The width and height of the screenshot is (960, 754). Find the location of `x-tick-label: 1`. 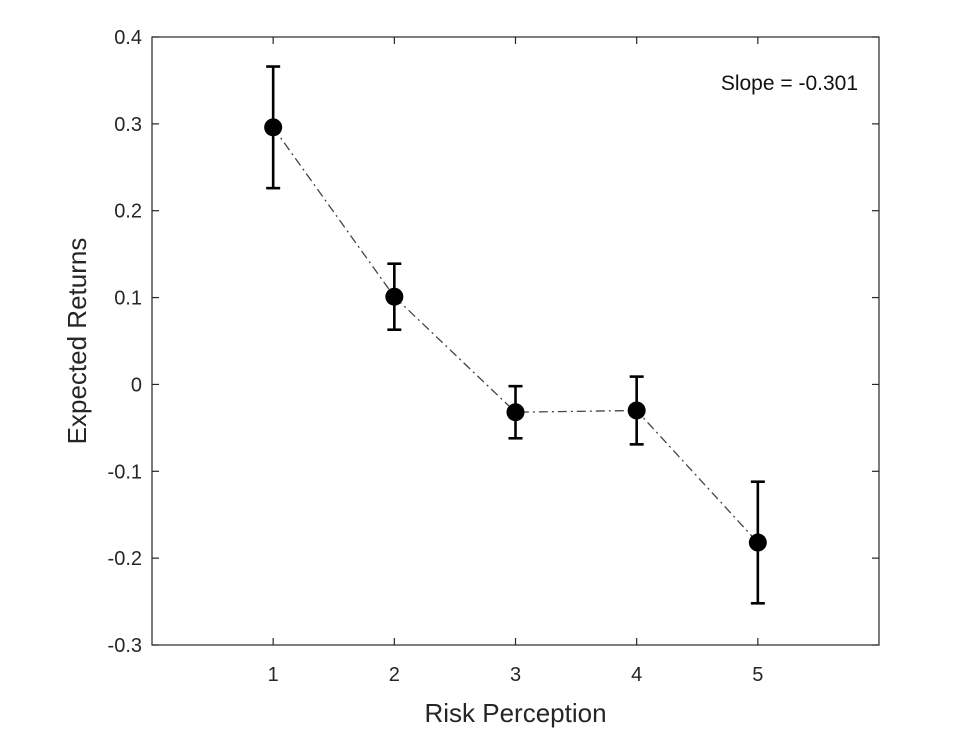

x-tick-label: 1 is located at coordinates (273, 675).